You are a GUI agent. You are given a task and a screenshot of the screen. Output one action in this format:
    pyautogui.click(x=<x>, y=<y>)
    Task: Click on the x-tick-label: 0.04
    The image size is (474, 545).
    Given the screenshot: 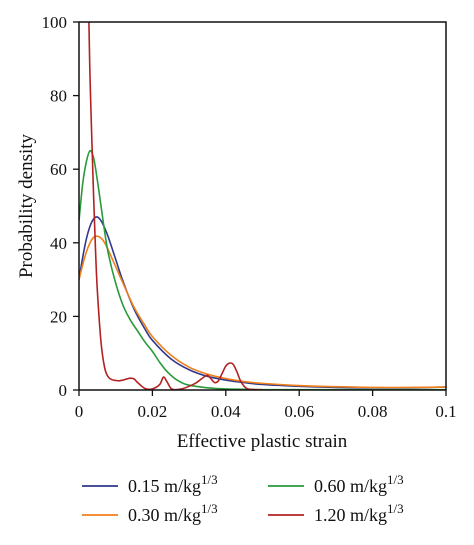 What is the action you would take?
    pyautogui.click(x=226, y=411)
    